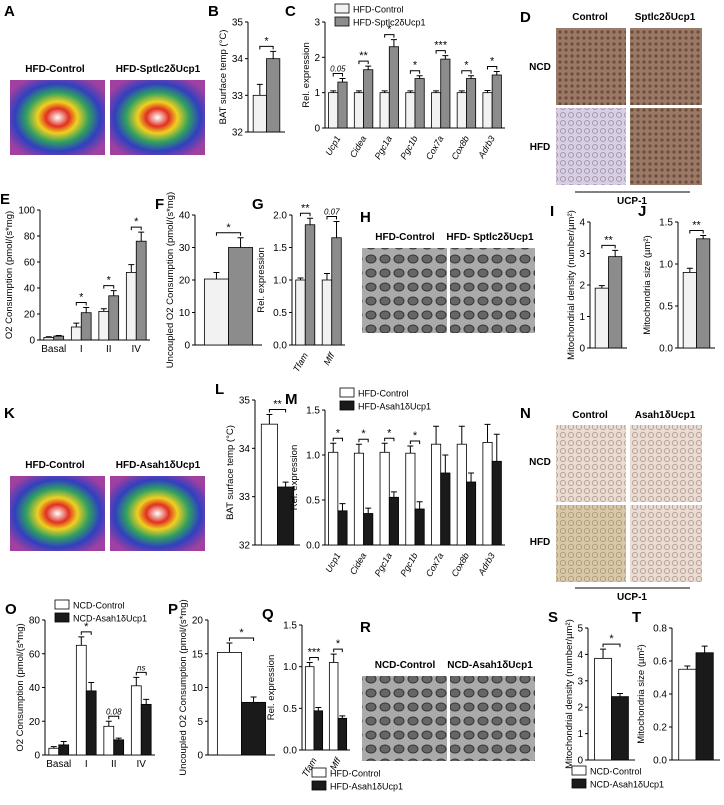  I want to click on x-tick-label: Cox7a, so click(435, 148).